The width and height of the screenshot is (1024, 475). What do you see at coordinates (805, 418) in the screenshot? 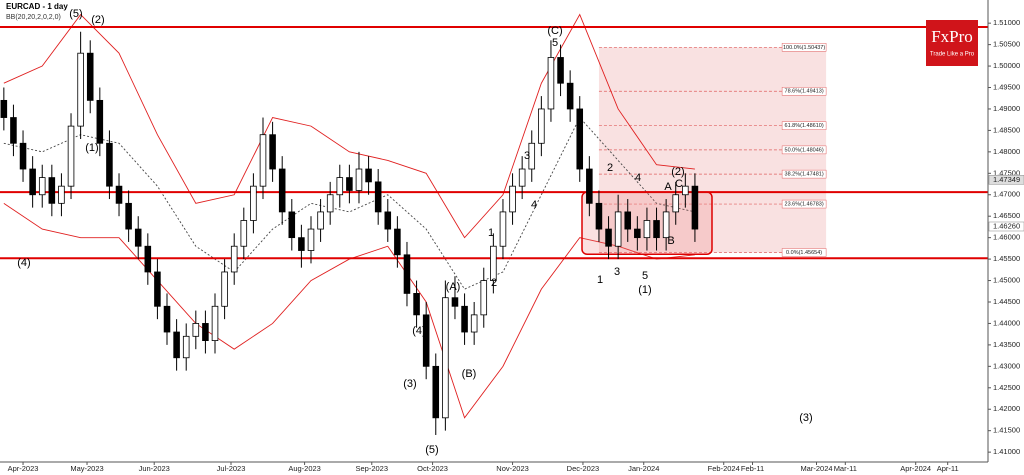
I see `wave-label: (3)` at bounding box center [805, 418].